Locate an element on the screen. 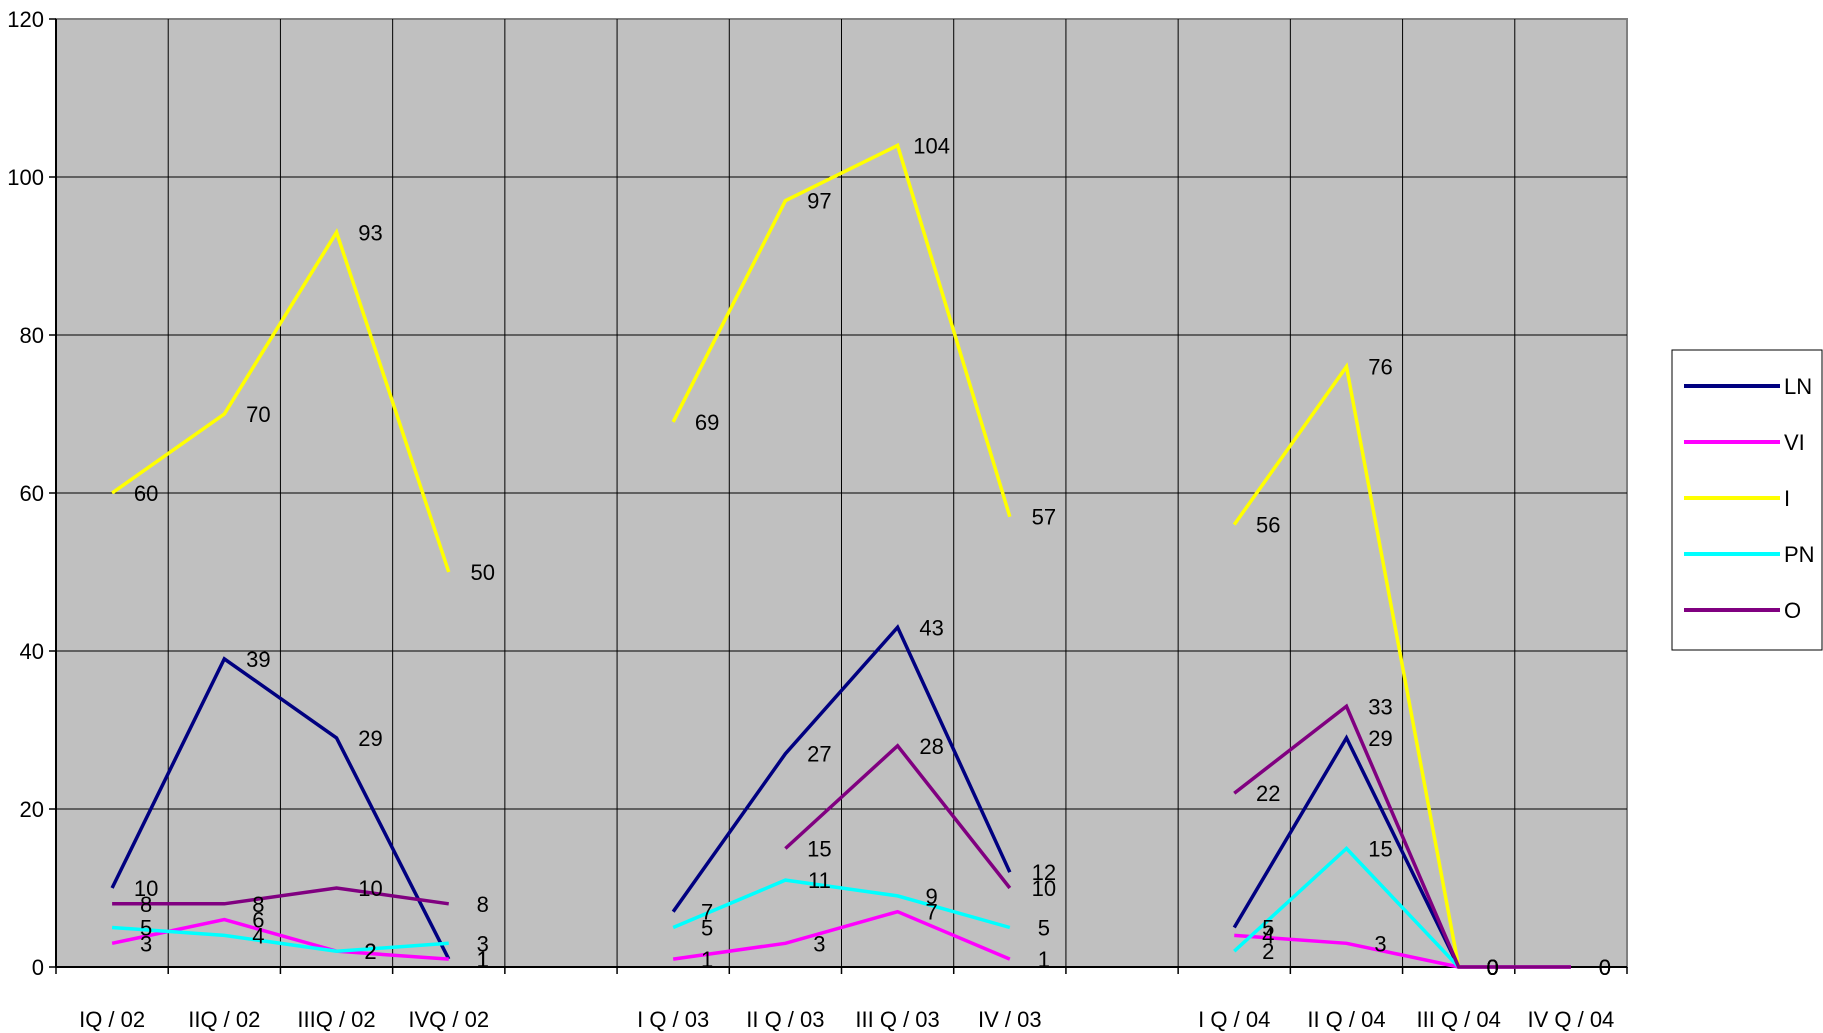  data-label-i: 93 is located at coordinates (370, 232).